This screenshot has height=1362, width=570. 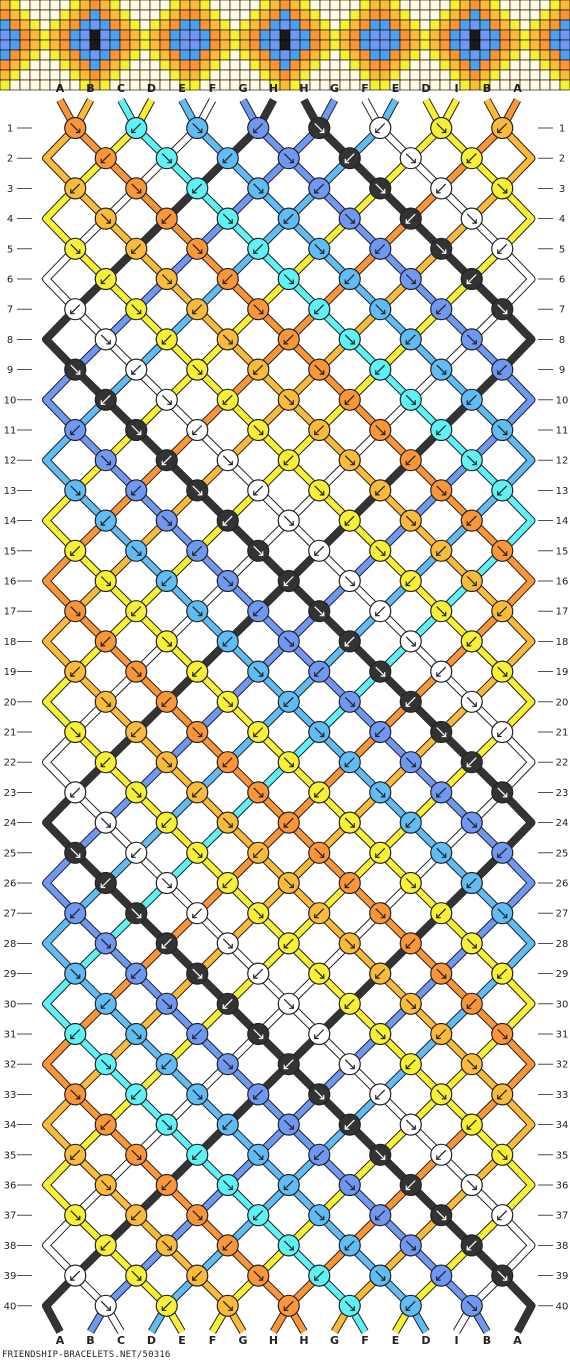 What do you see at coordinates (213, 1340) in the screenshot?
I see `bottom-strand-label: F` at bounding box center [213, 1340].